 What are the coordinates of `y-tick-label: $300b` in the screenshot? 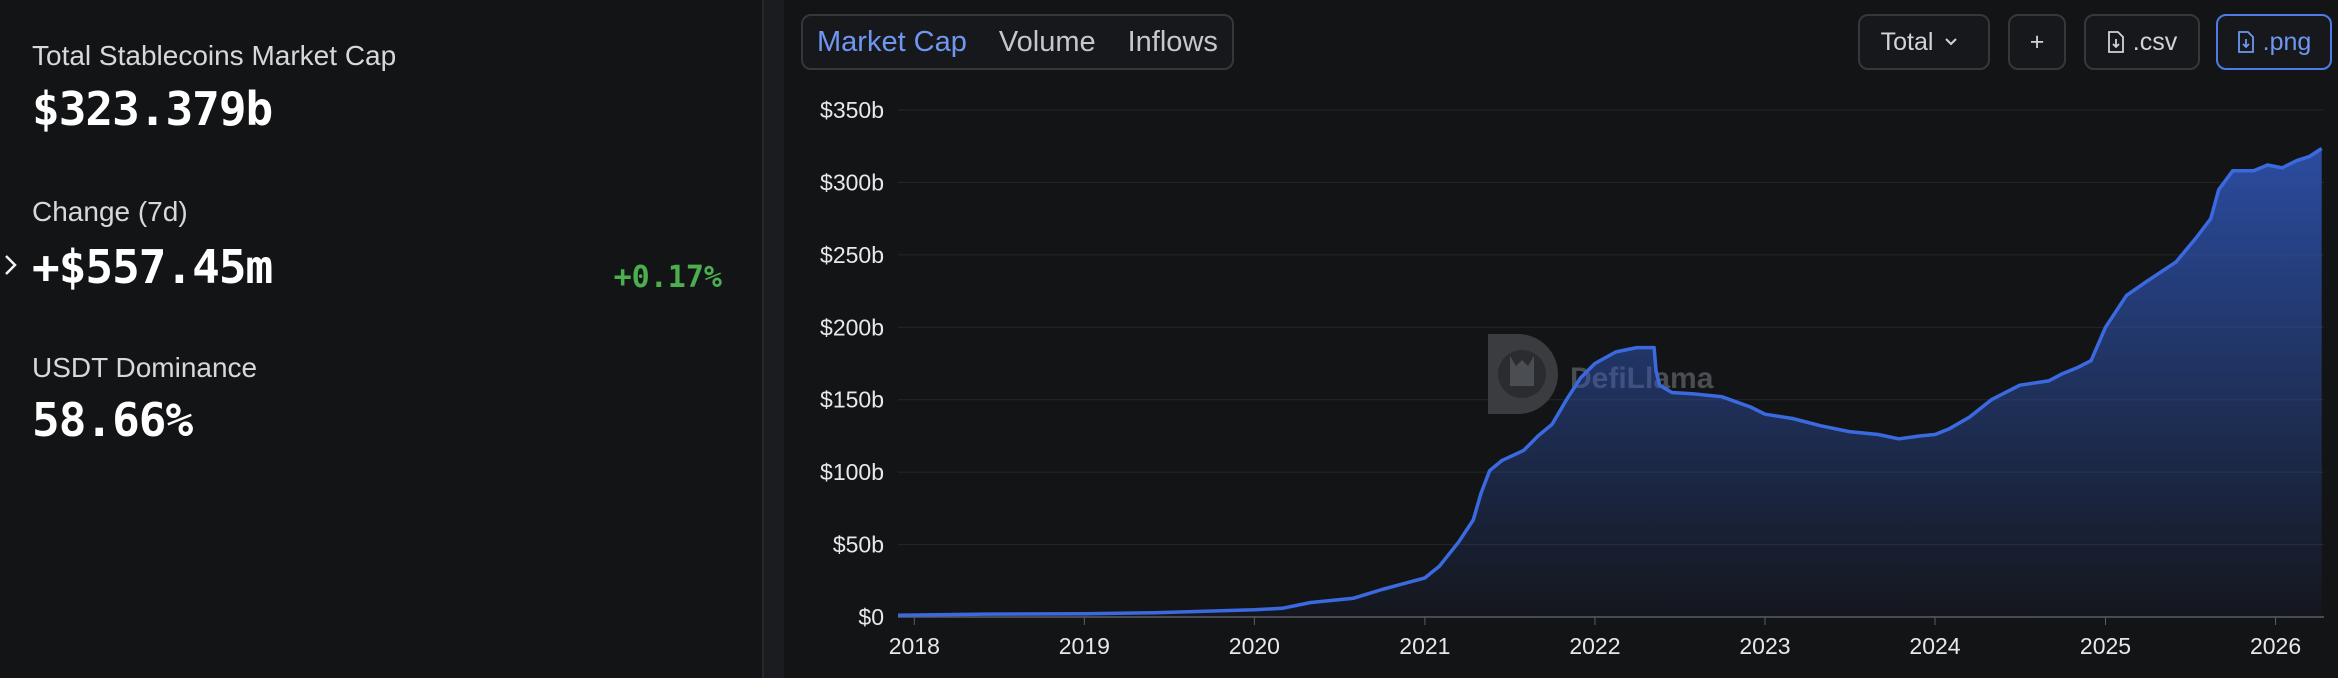 It's located at (852, 182).